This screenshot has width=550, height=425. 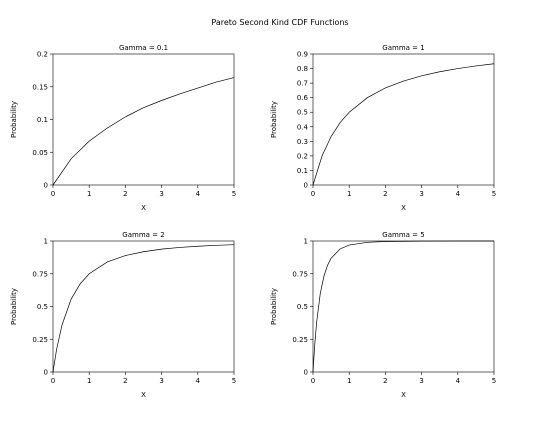 I want to click on panel-1-ytick-label-1: 0.05, so click(x=40, y=153).